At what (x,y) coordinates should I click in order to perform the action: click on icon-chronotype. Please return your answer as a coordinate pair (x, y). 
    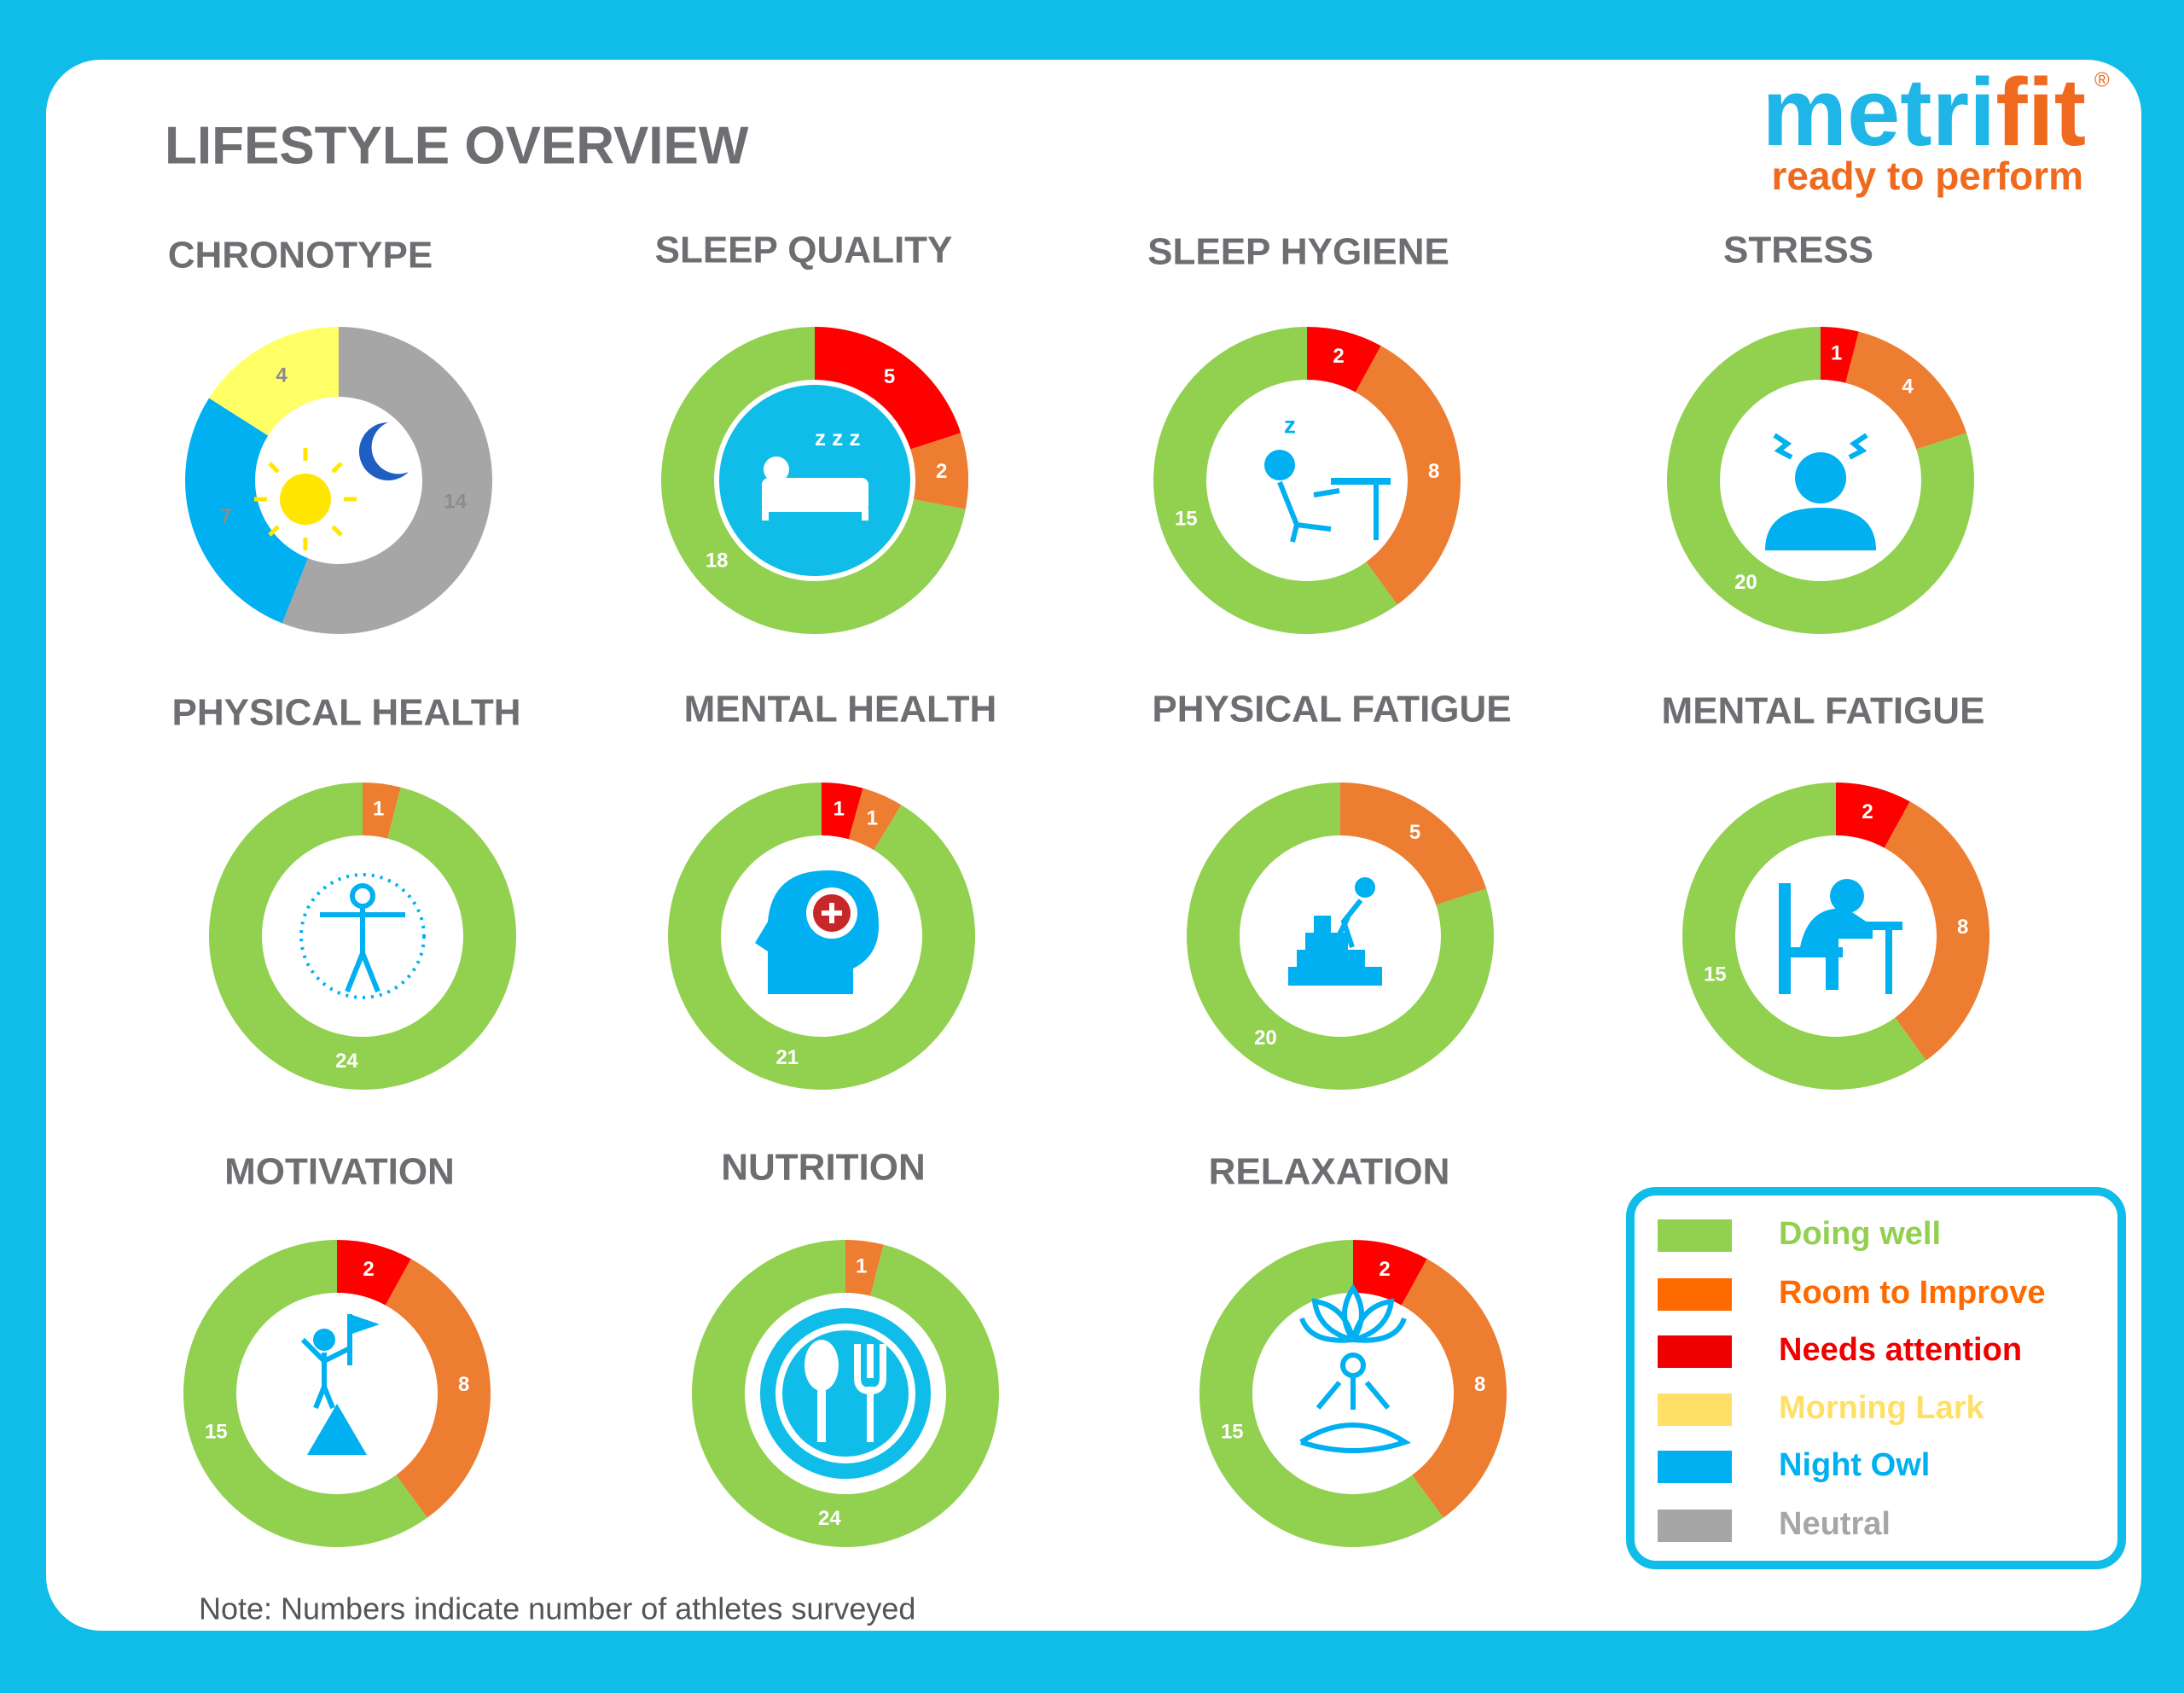
    Looking at the image, I should click on (332, 486).